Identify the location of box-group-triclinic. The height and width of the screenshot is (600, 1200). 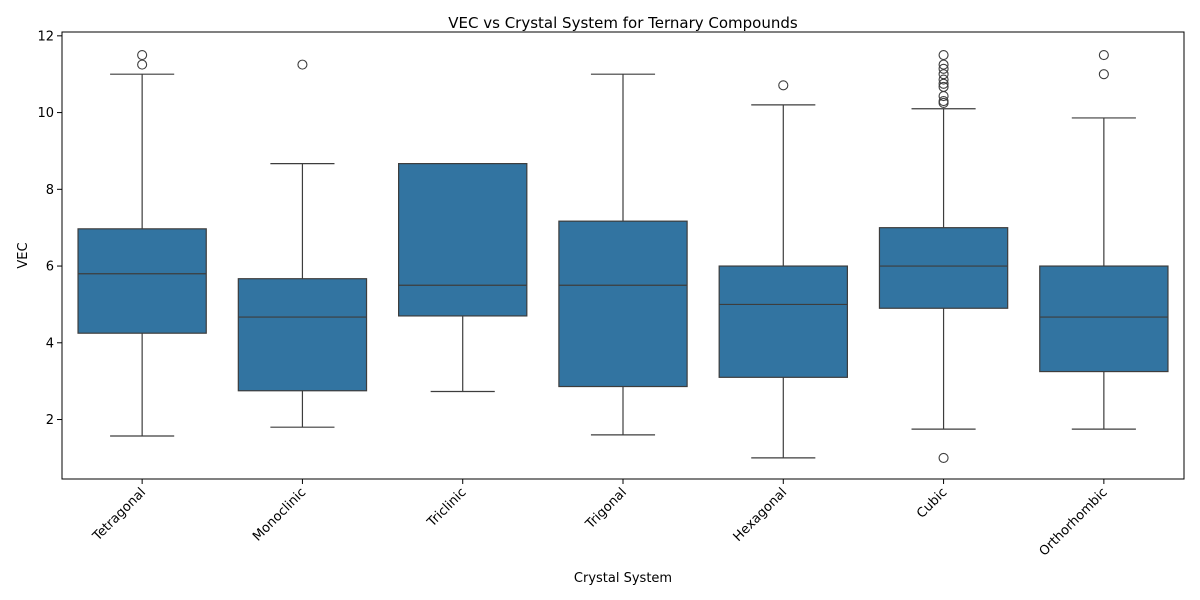
(463, 278).